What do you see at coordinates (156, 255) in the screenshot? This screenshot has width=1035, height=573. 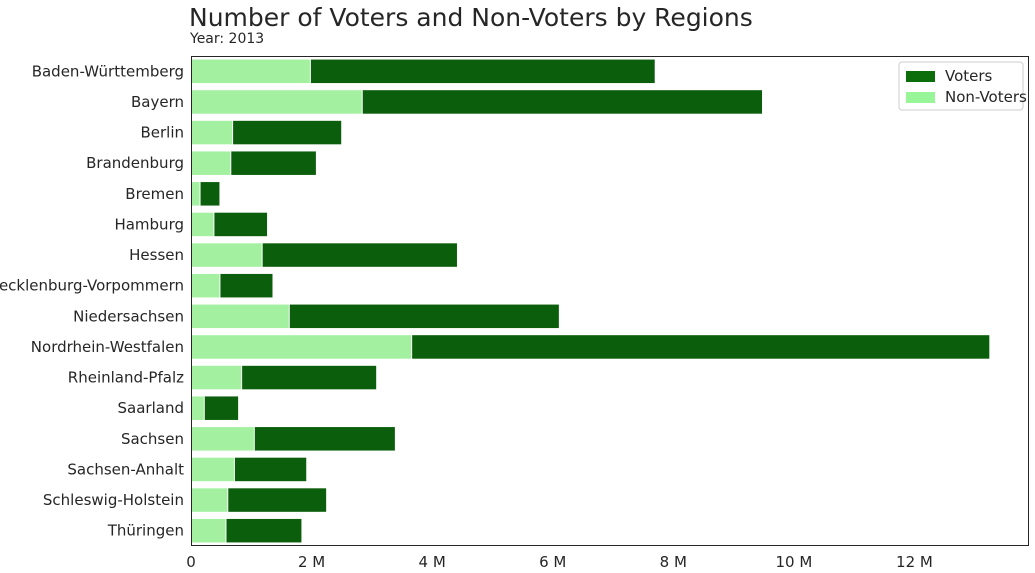 I see `category-label: Hessen` at bounding box center [156, 255].